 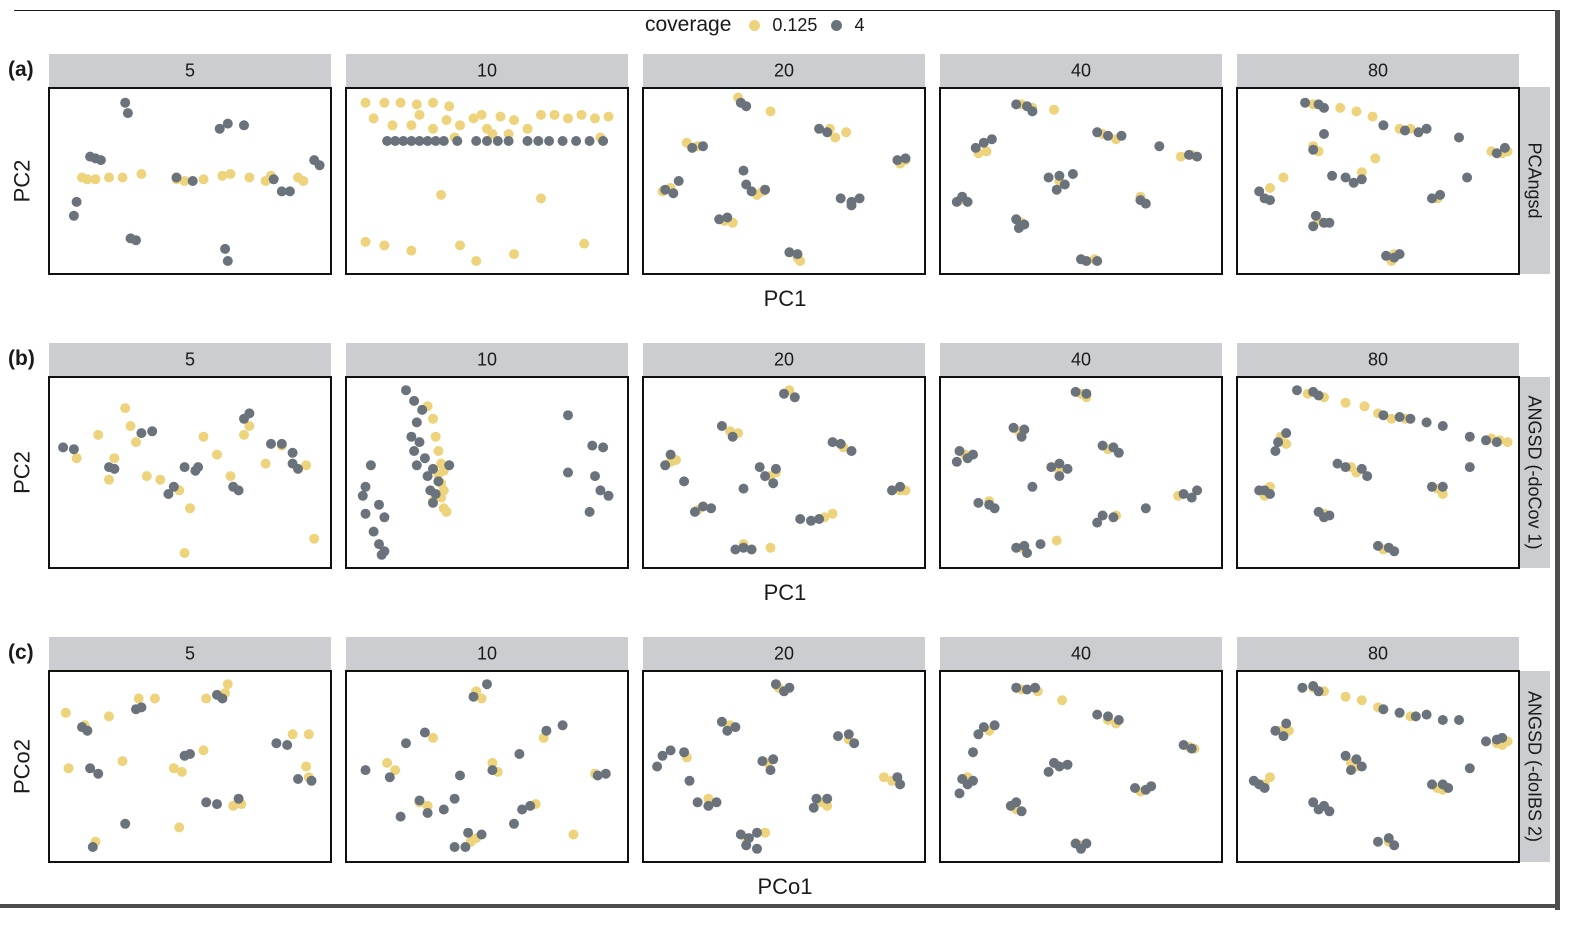 I want to click on bottom-rule, so click(x=780, y=906).